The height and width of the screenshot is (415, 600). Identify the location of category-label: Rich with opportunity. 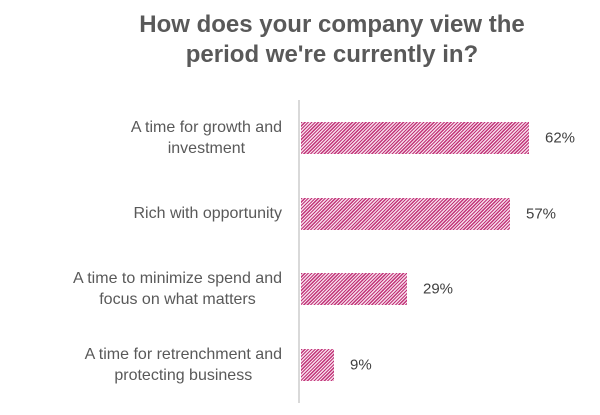
(141, 214).